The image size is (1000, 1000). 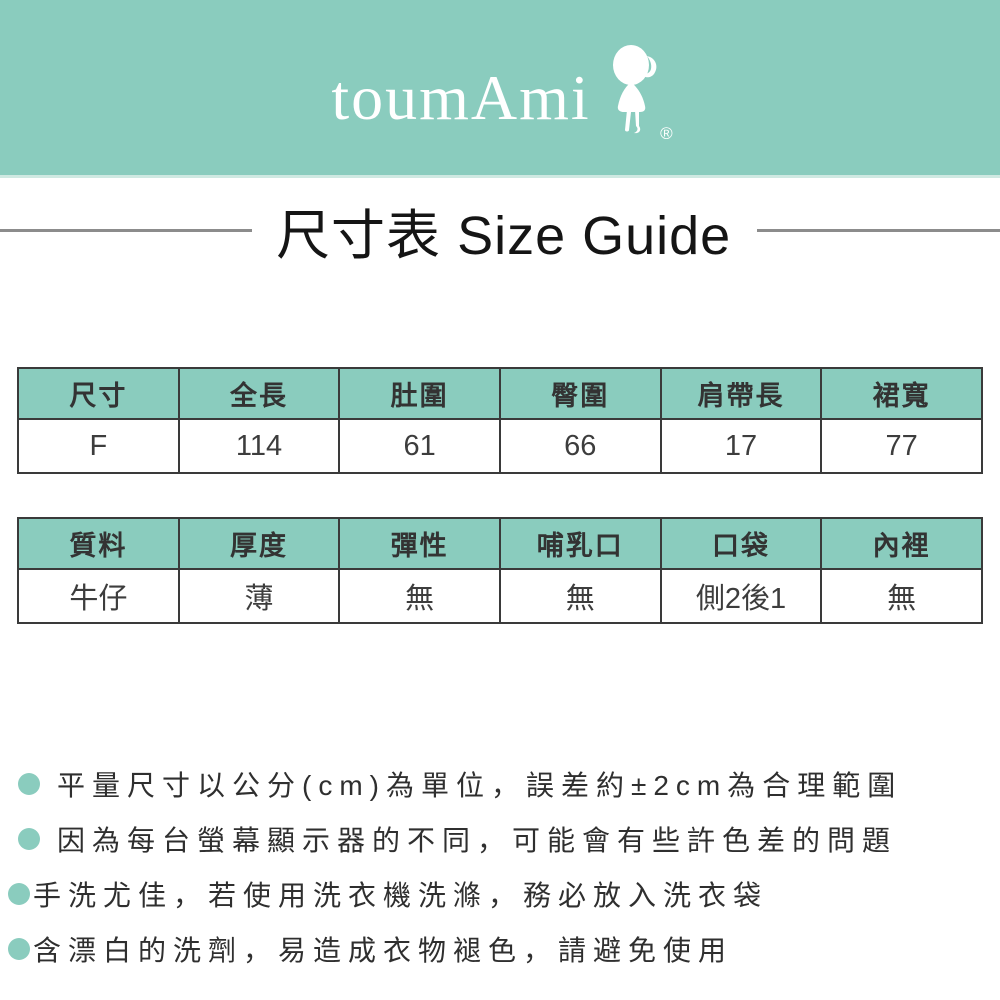 I want to click on page-title: 尺寸表 Size Guide, so click(x=504, y=235).